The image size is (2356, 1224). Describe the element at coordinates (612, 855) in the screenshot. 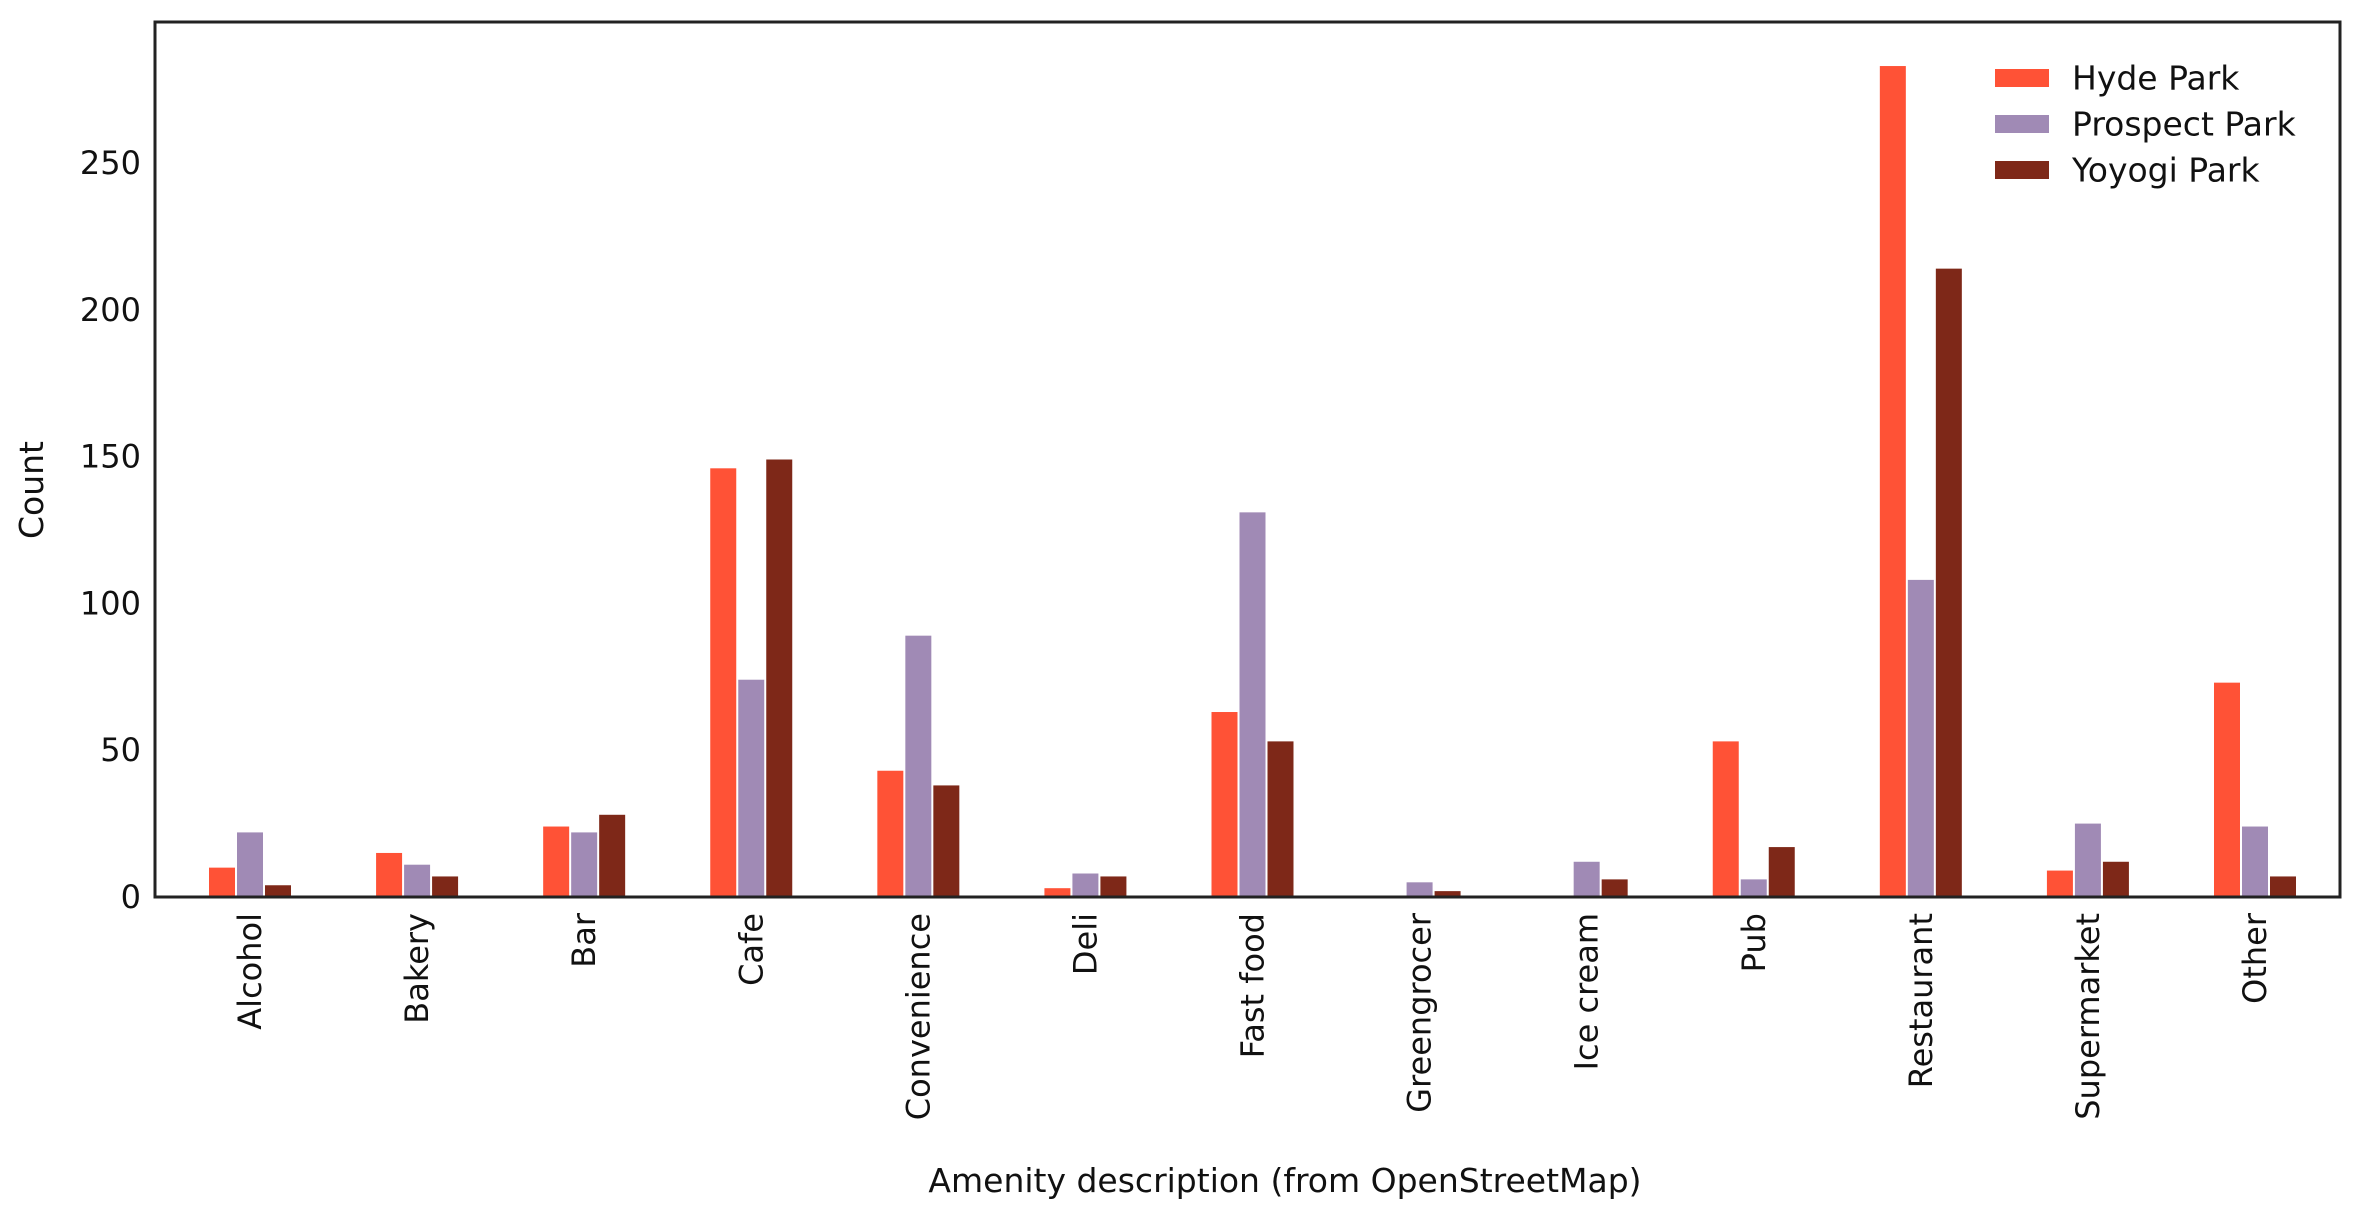

I see `bar-yoyogi-park-bar` at that location.